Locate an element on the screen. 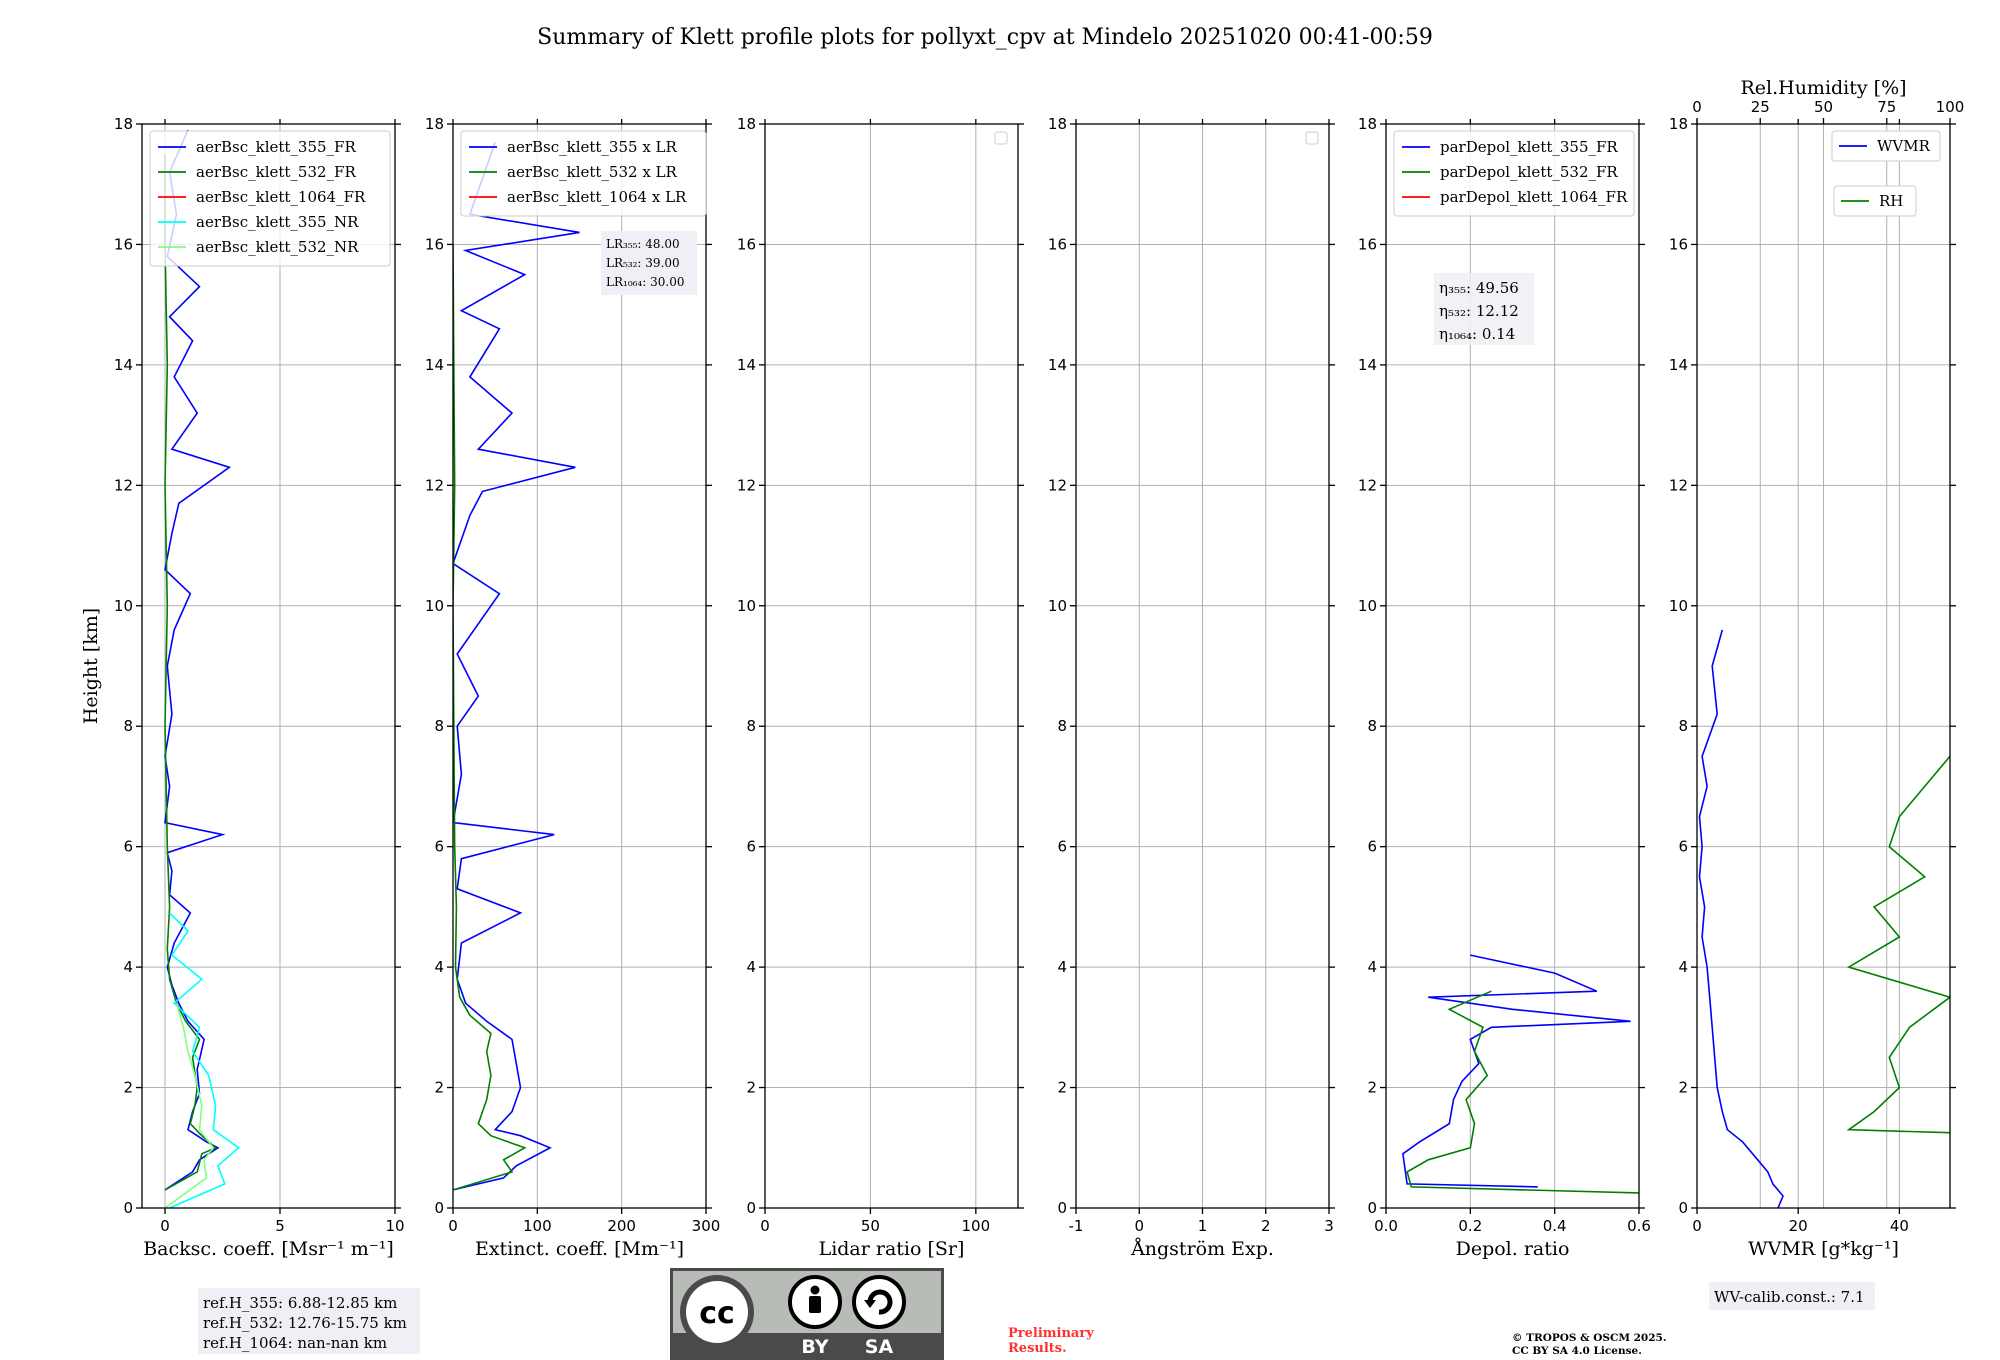 The image size is (2000, 1360). preliminary-line-2: Results. is located at coordinates (1037, 1348).